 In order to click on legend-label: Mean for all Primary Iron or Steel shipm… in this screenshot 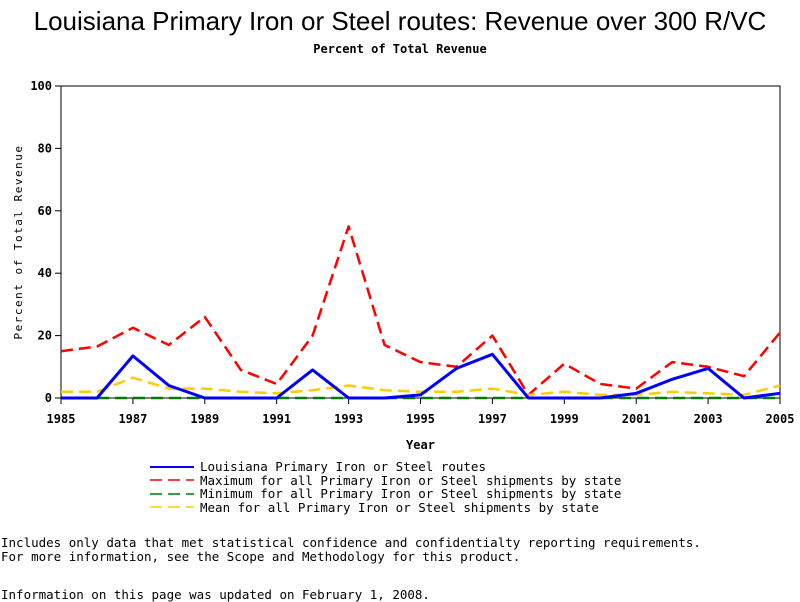, I will do `click(399, 507)`.